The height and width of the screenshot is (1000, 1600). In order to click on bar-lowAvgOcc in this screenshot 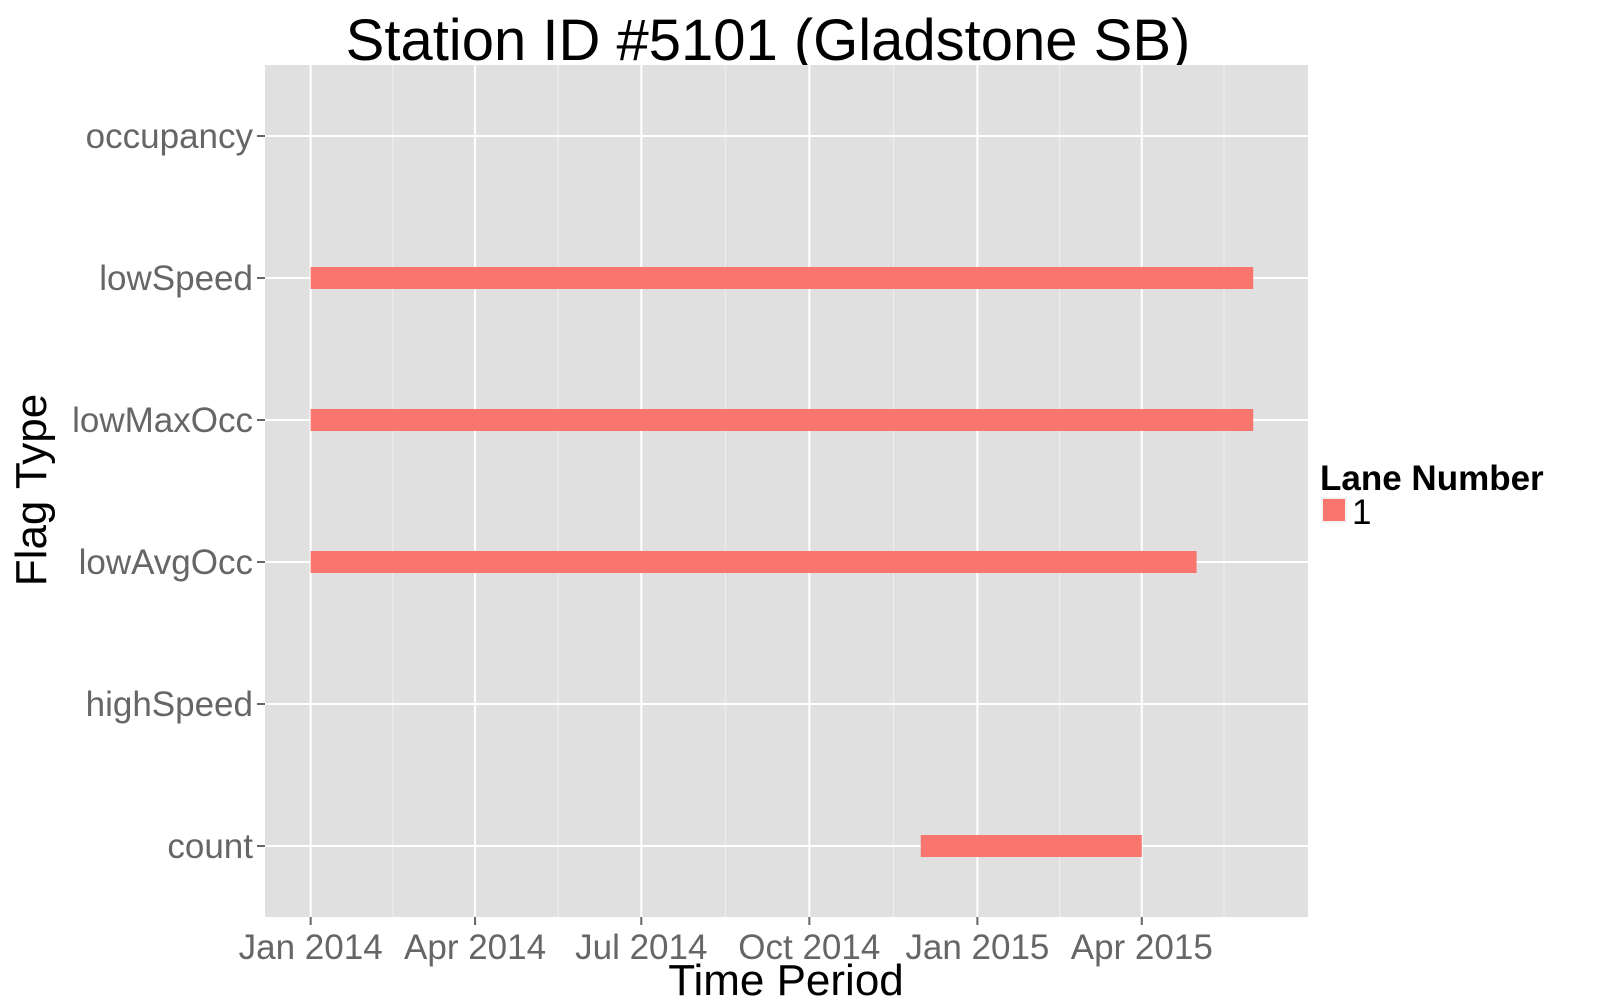, I will do `click(753, 562)`.